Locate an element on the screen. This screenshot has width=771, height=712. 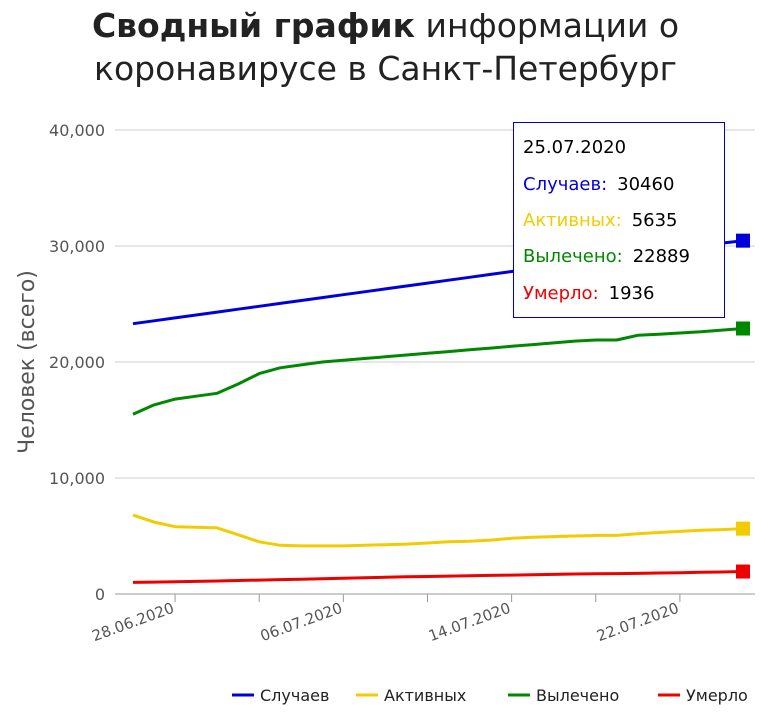
x-tick-label: 14.07.2020 is located at coordinates (469, 622).